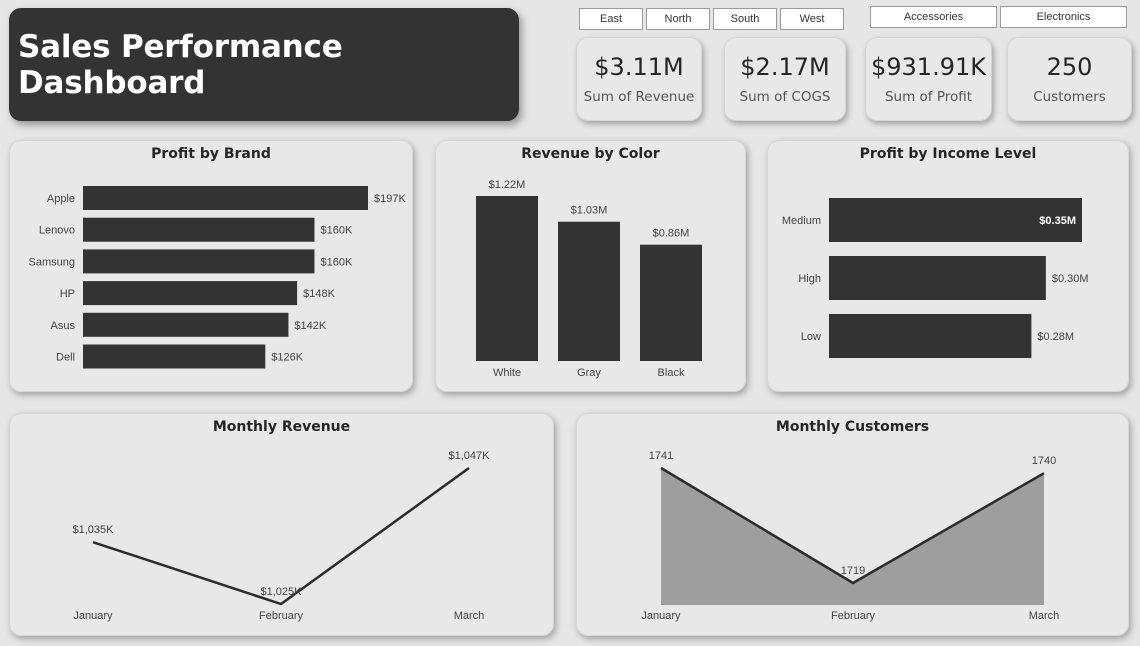 This screenshot has height=646, width=1140. What do you see at coordinates (933, 17) in the screenshot?
I see `slicer-accessories-button: Accessories` at bounding box center [933, 17].